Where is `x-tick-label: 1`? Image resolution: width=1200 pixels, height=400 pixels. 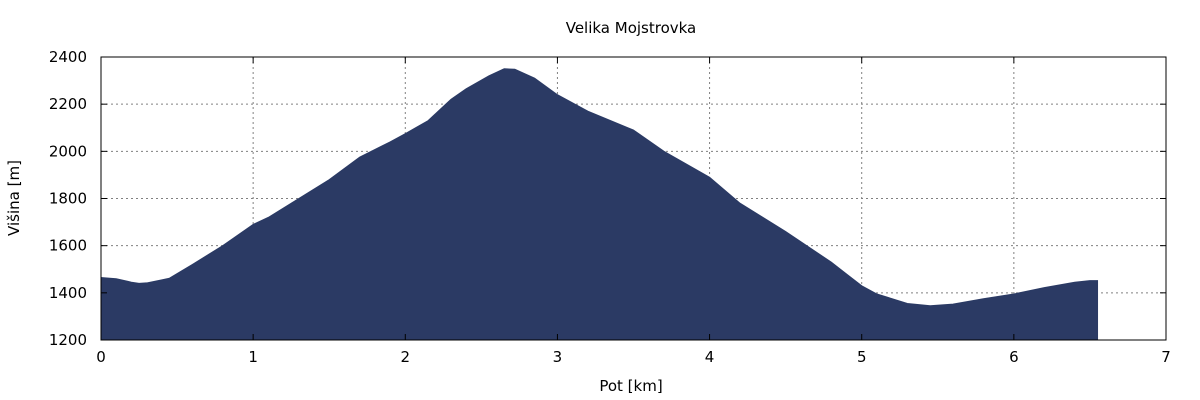
x-tick-label: 1 is located at coordinates (253, 357).